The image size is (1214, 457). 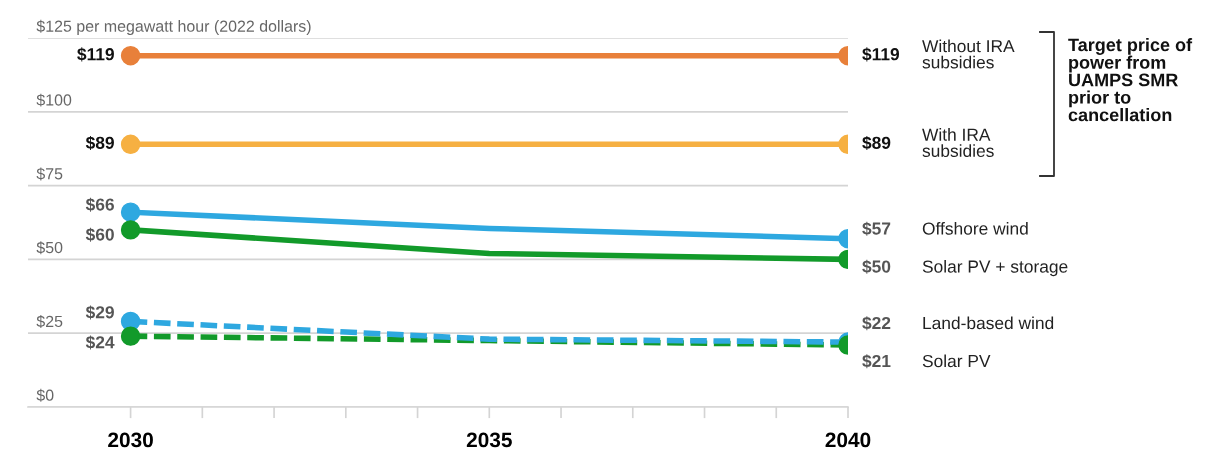 I want to click on text: Target price of power from UAMPS SMR prior to cancellation, so click(x=1130, y=80).